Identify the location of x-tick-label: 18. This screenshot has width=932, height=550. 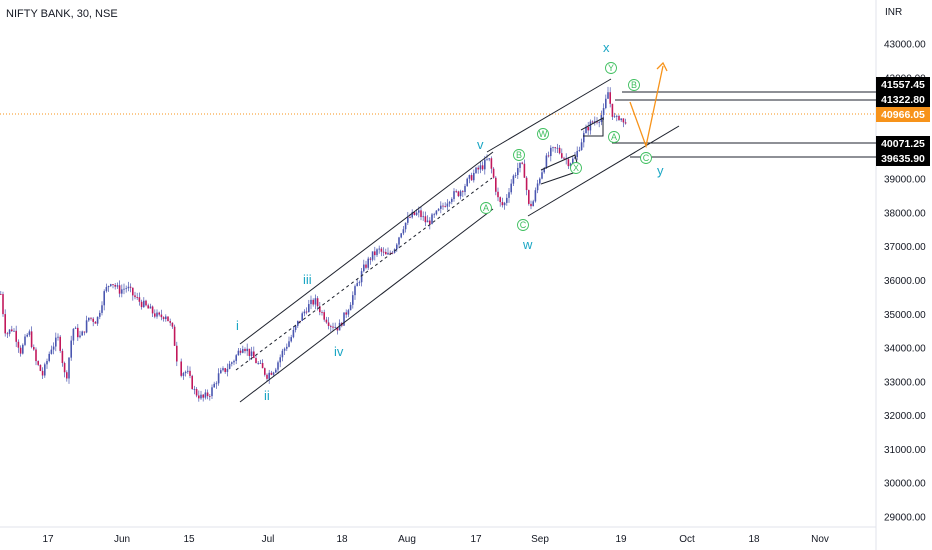
(342, 539).